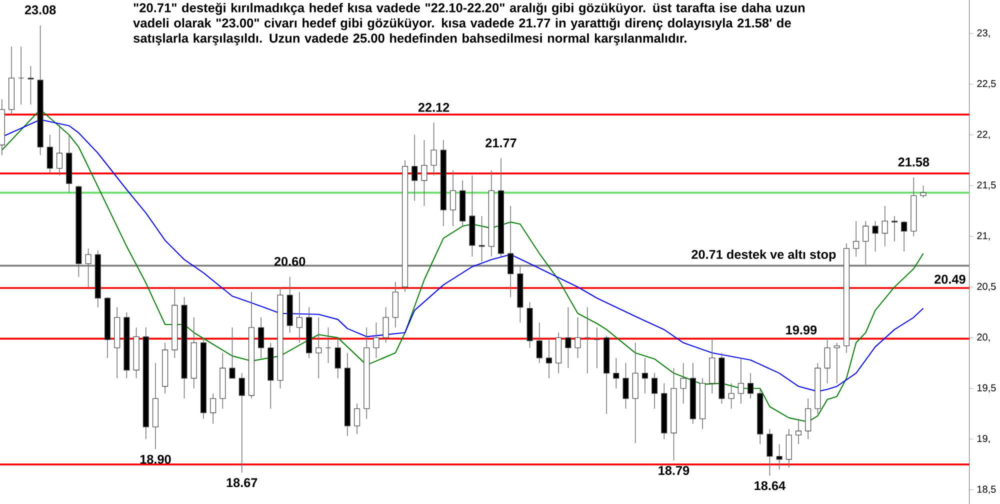 This screenshot has height=504, width=1000. What do you see at coordinates (242, 483) in the screenshot?
I see `annotation: 18.67` at bounding box center [242, 483].